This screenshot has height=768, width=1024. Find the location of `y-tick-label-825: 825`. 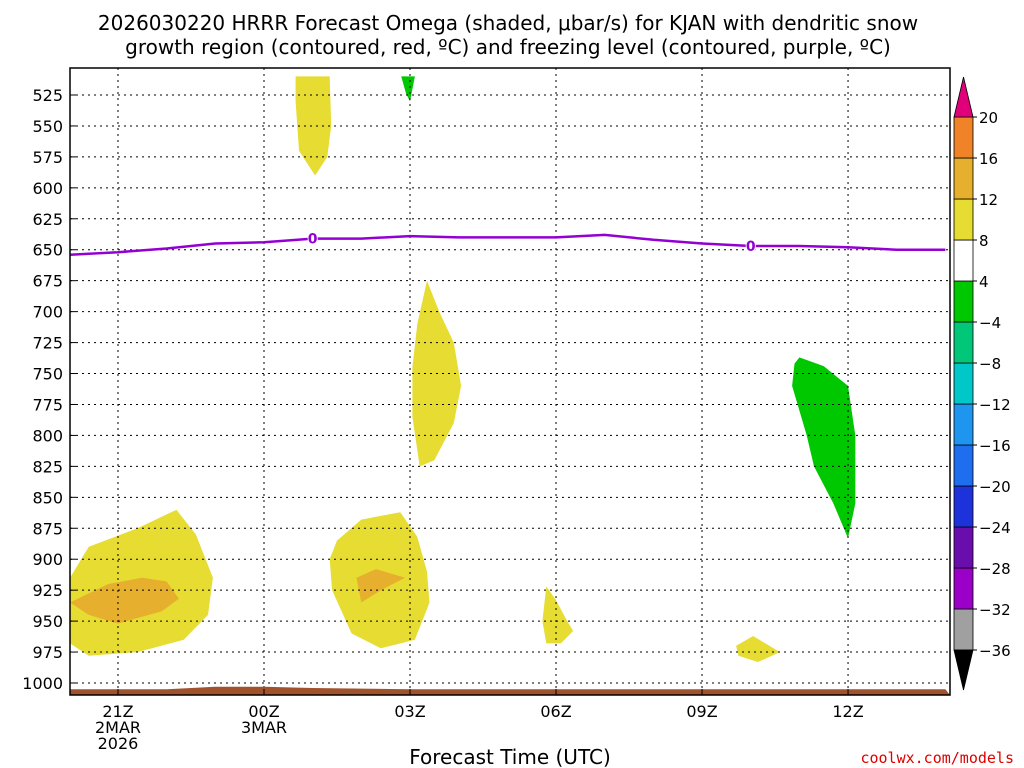

y-tick-label-825: 825 is located at coordinates (47, 466).